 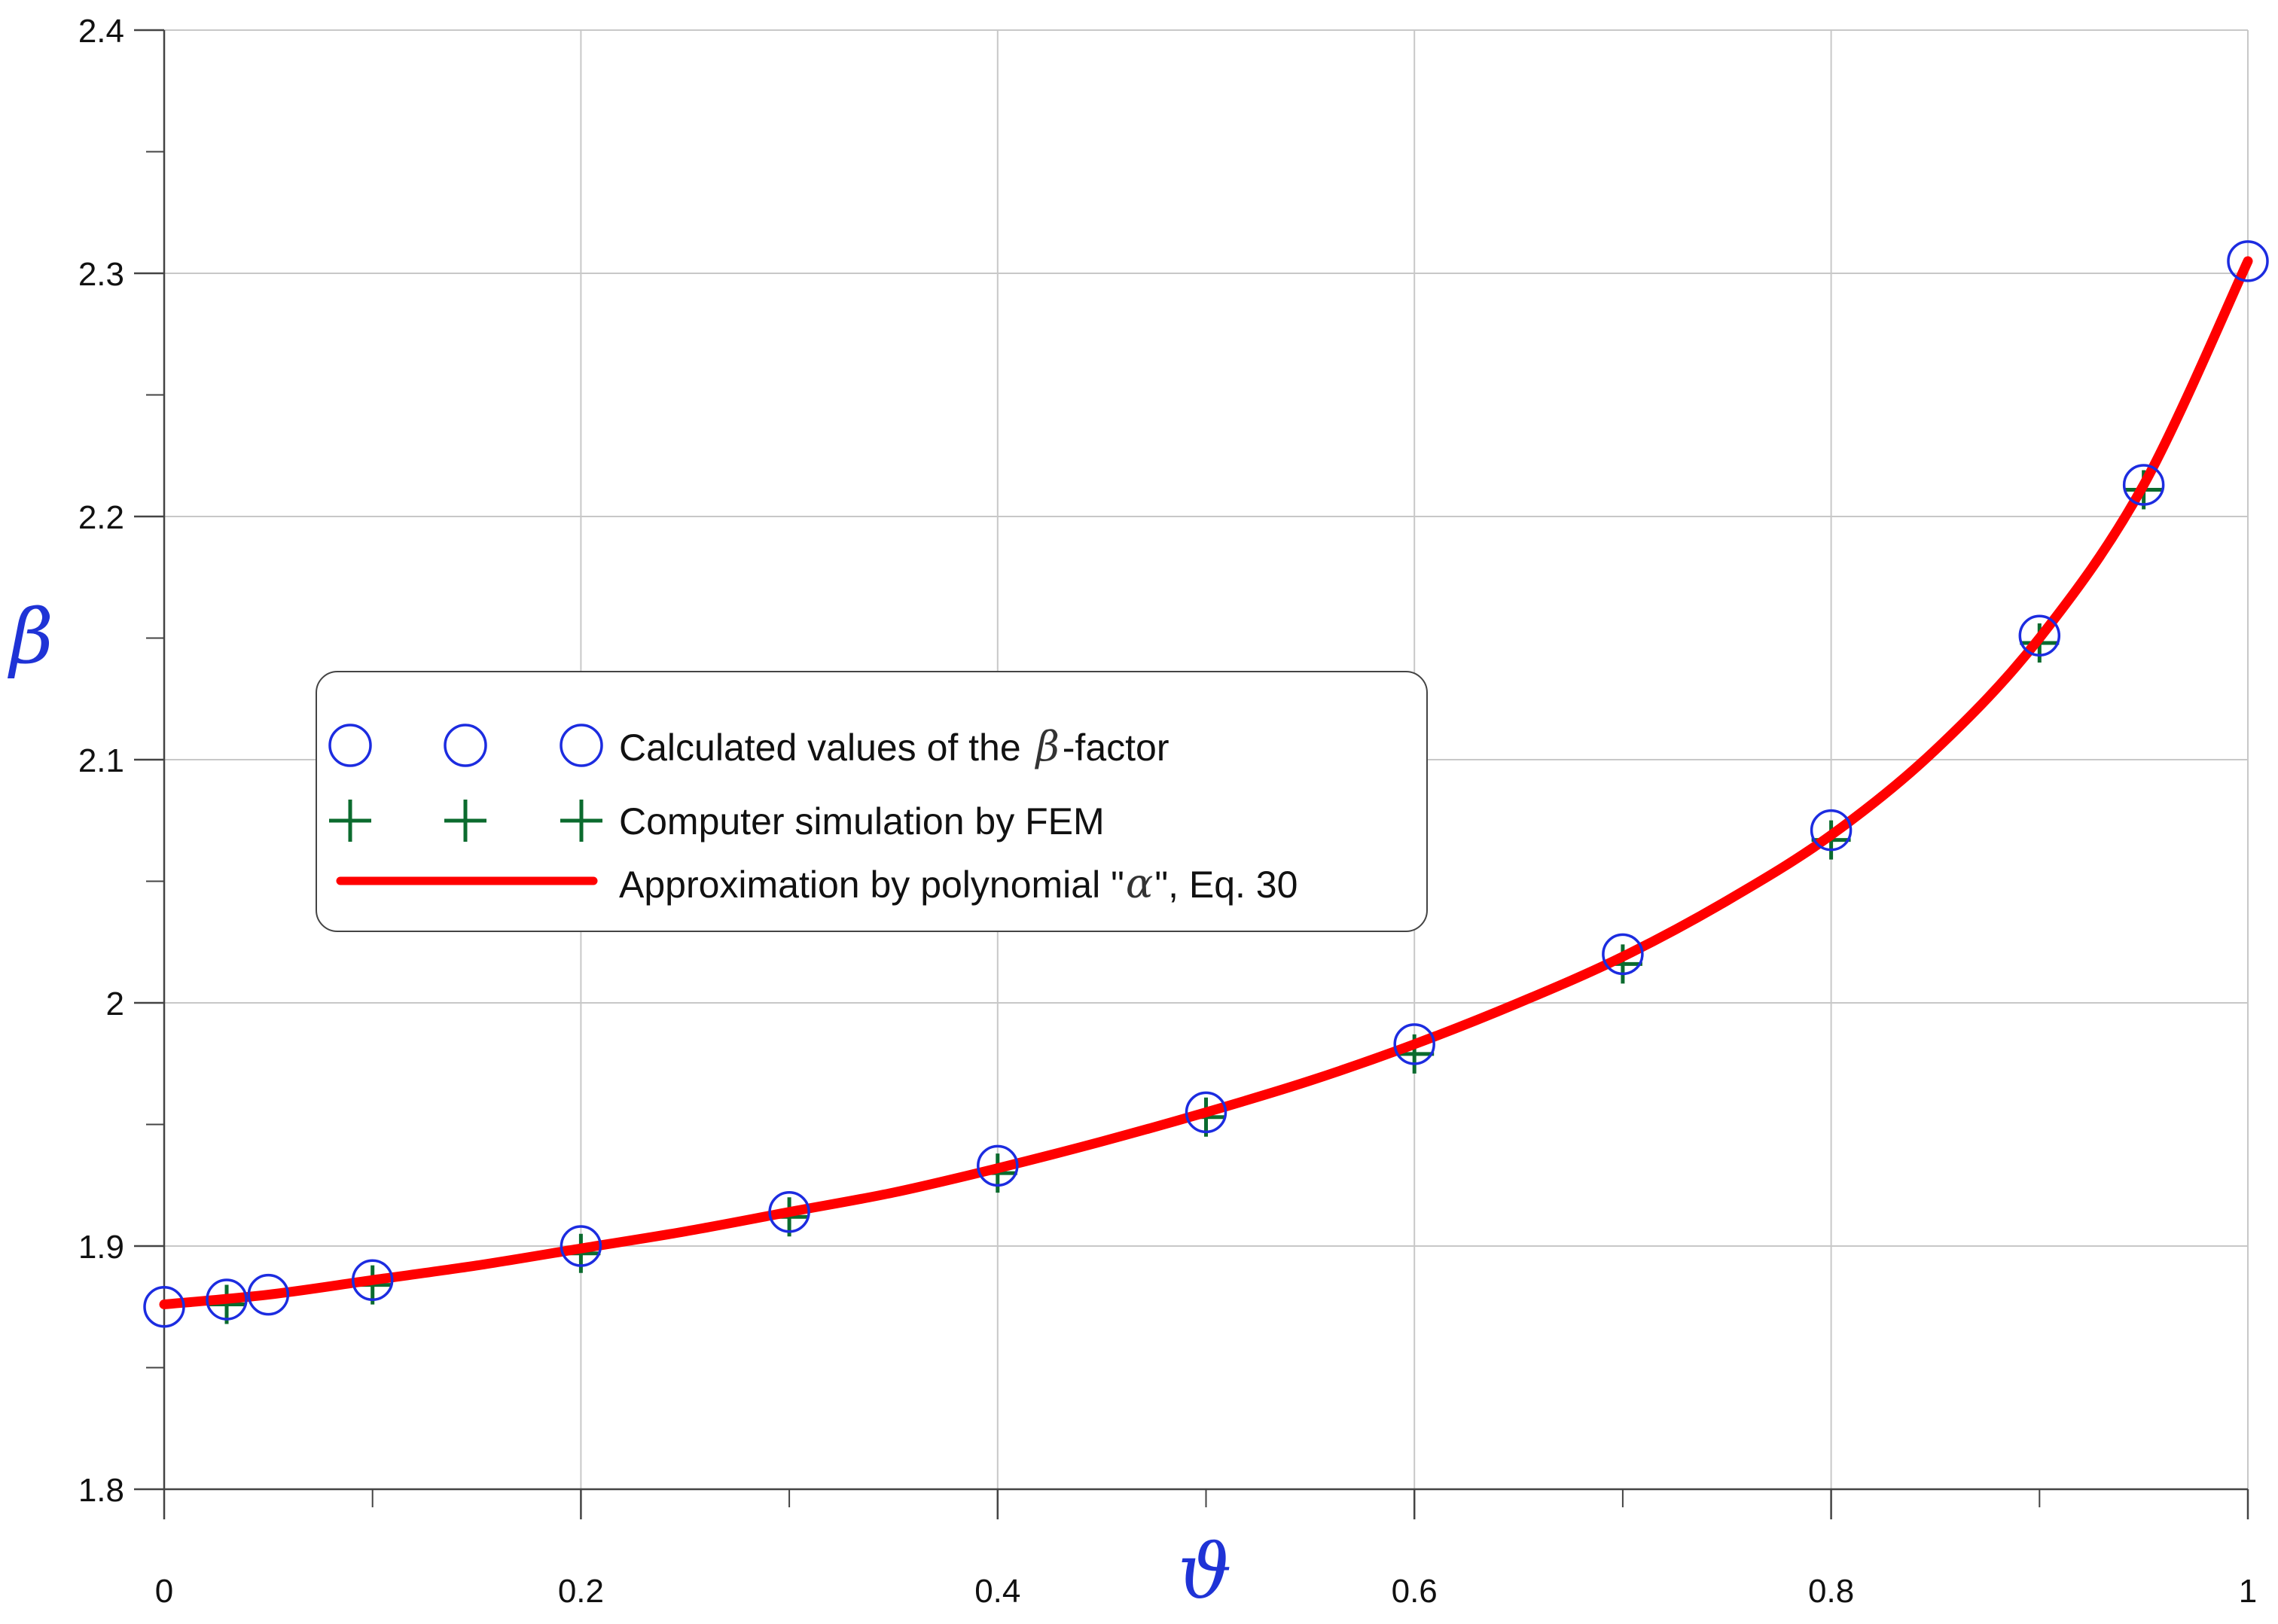 What do you see at coordinates (2248, 1591) in the screenshot?
I see `x-tick-label: 1` at bounding box center [2248, 1591].